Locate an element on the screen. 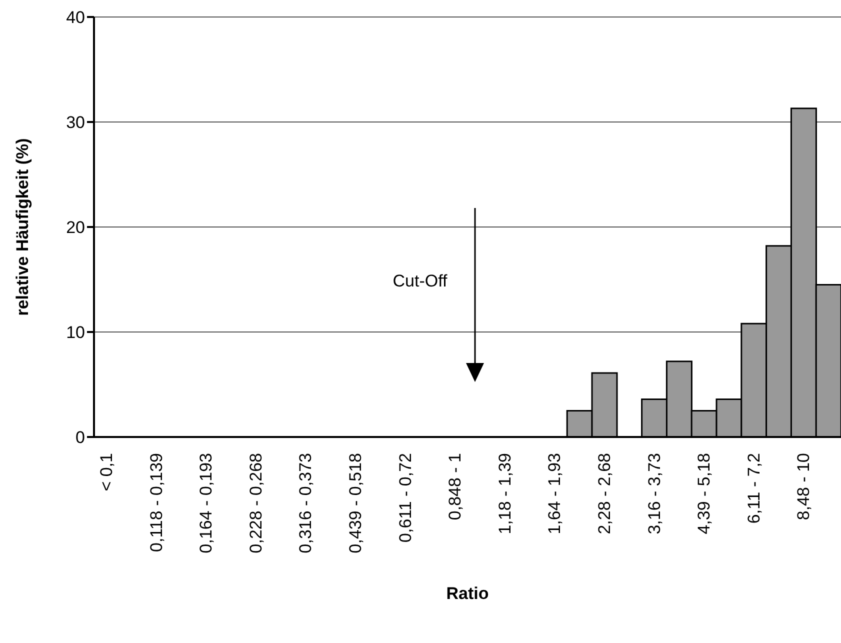  x-tick-label: 4,39 - 5,18 is located at coordinates (704, 493).